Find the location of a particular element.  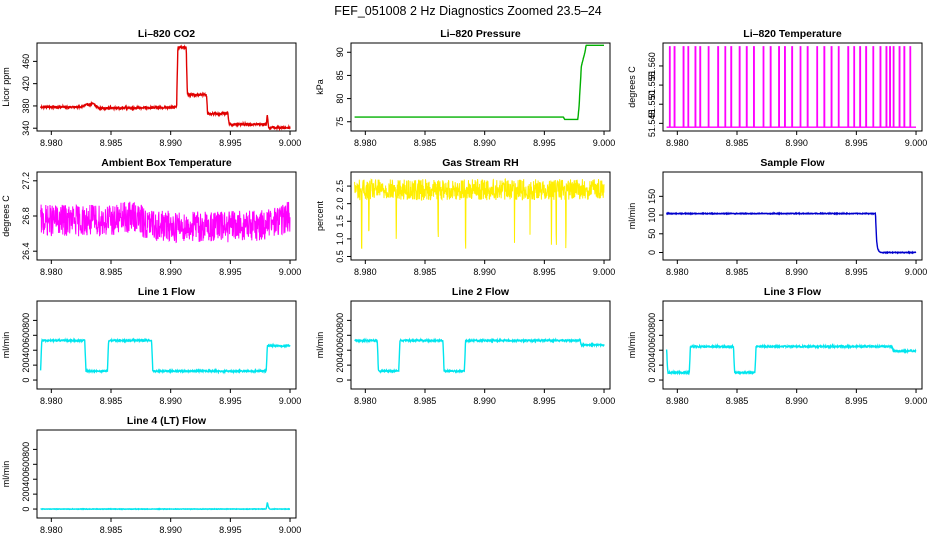

y-tick-label: 100 is located at coordinates (652, 215).